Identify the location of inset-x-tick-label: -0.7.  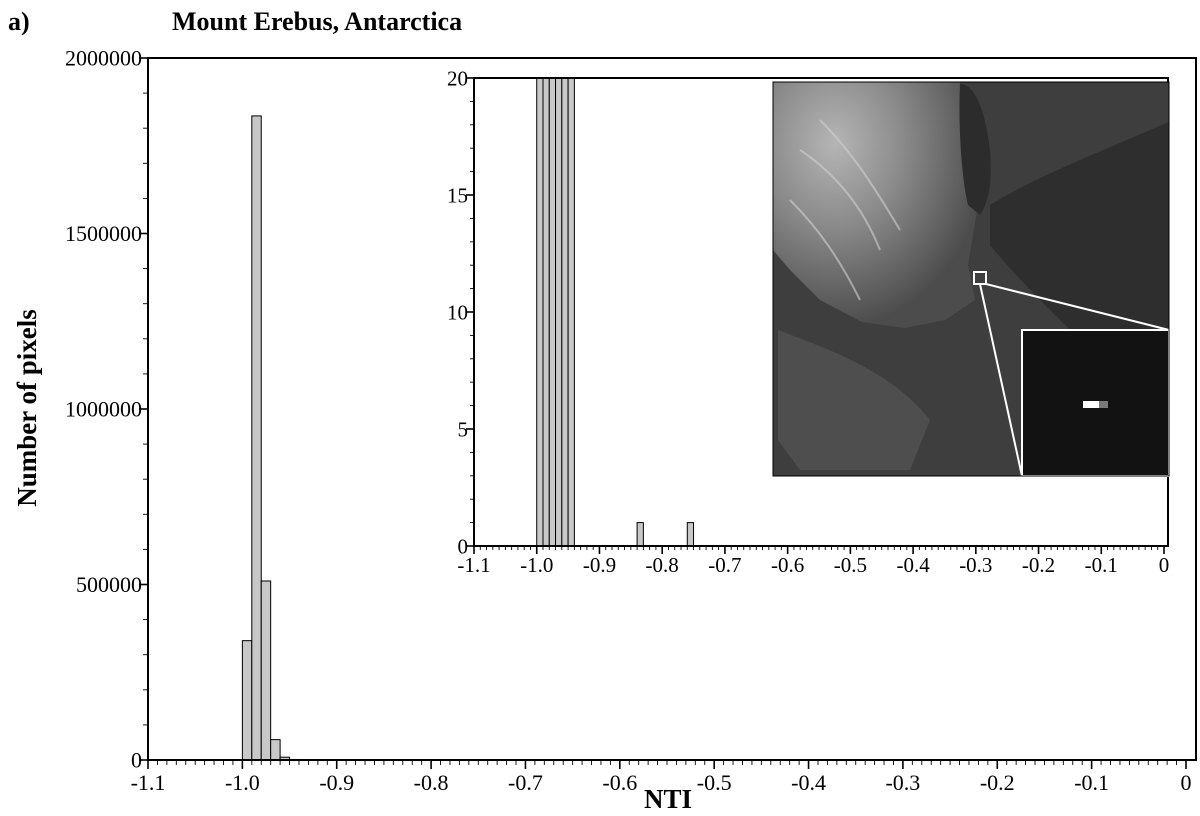
(724, 565).